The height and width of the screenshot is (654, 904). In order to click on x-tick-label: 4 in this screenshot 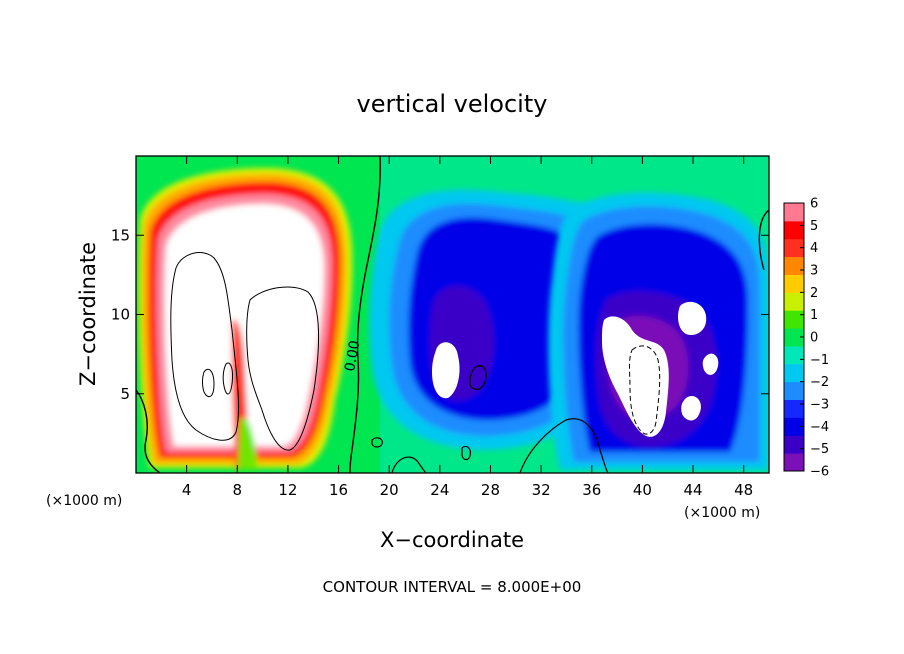, I will do `click(187, 490)`.